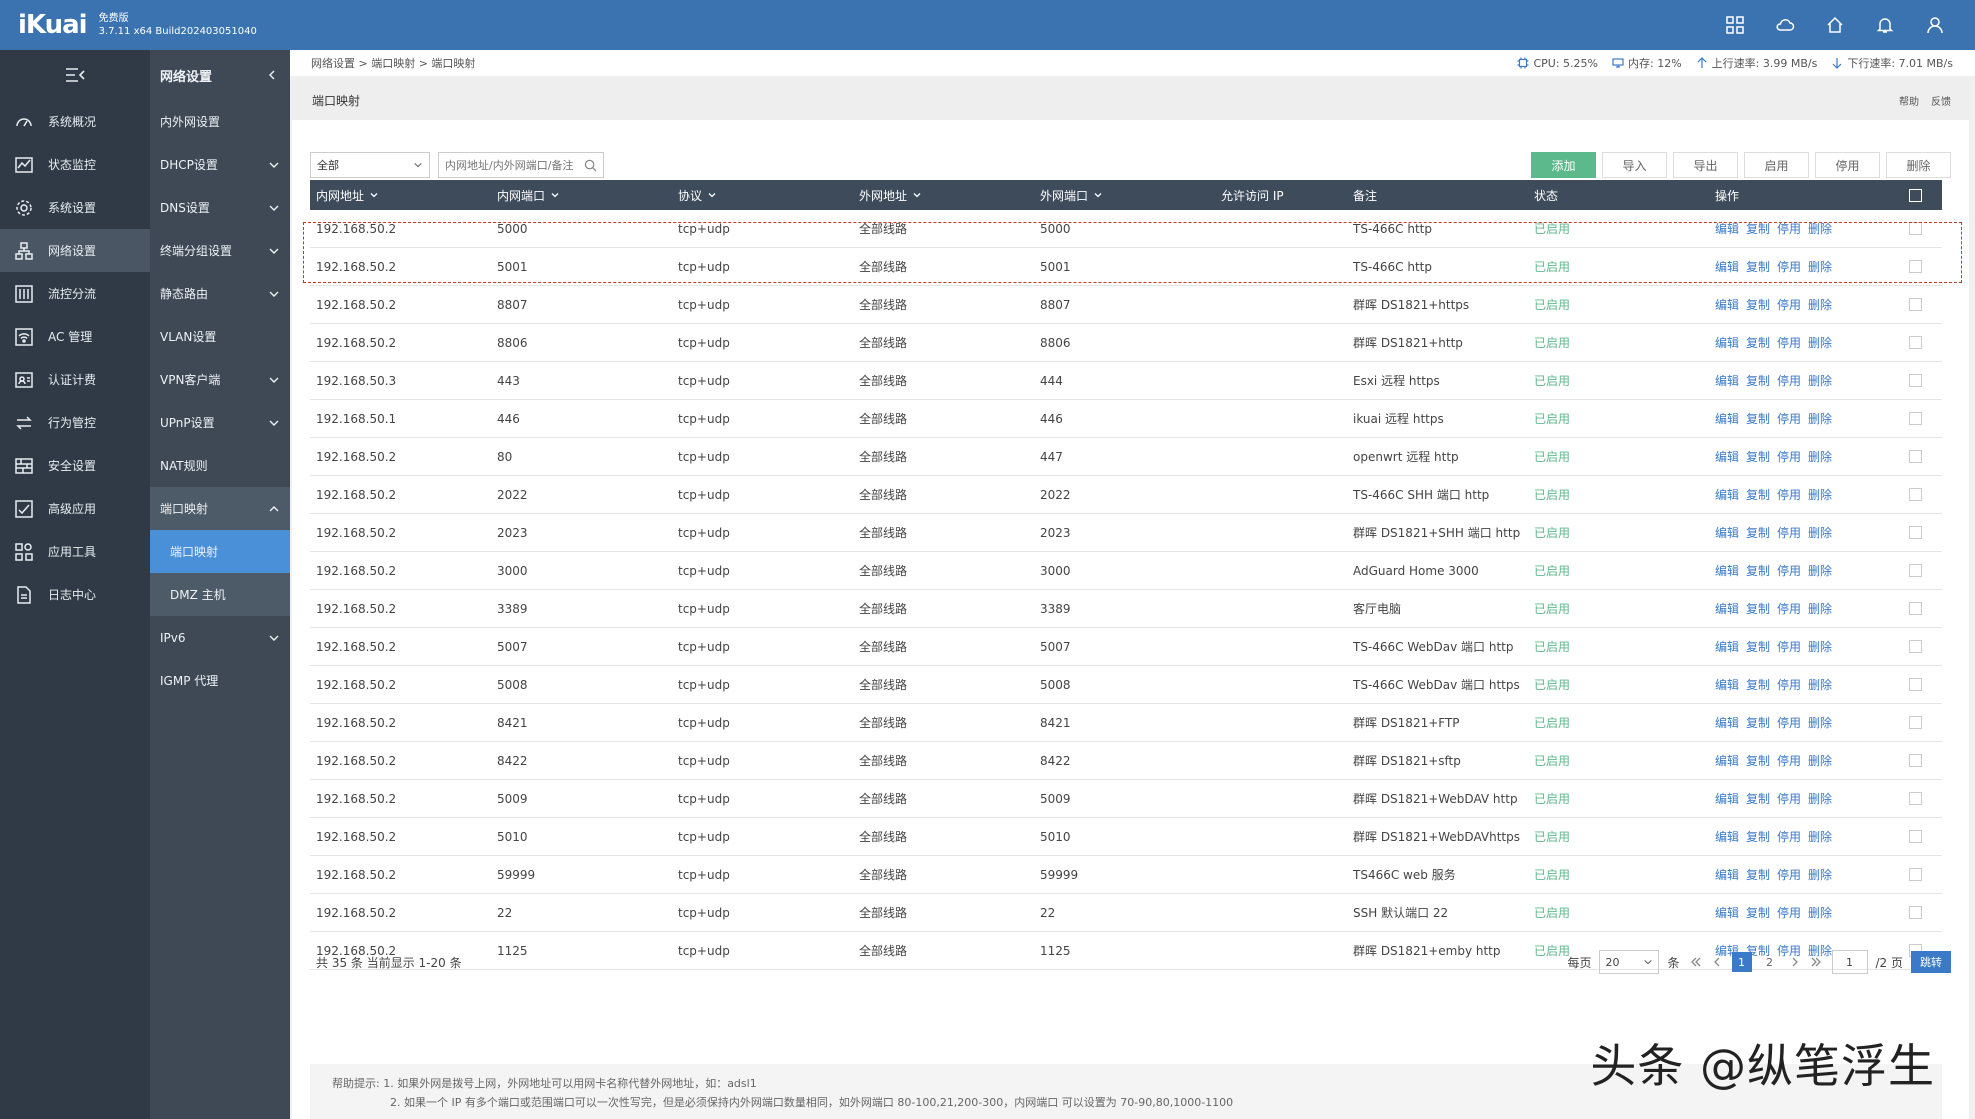  Describe the element at coordinates (220, 379) in the screenshot. I see `subnav-item-vpn: VPN客户端` at that location.